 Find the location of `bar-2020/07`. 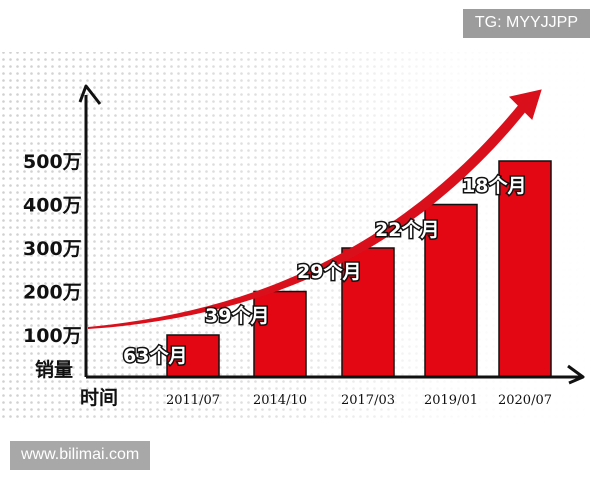

bar-2020/07 is located at coordinates (525, 269).